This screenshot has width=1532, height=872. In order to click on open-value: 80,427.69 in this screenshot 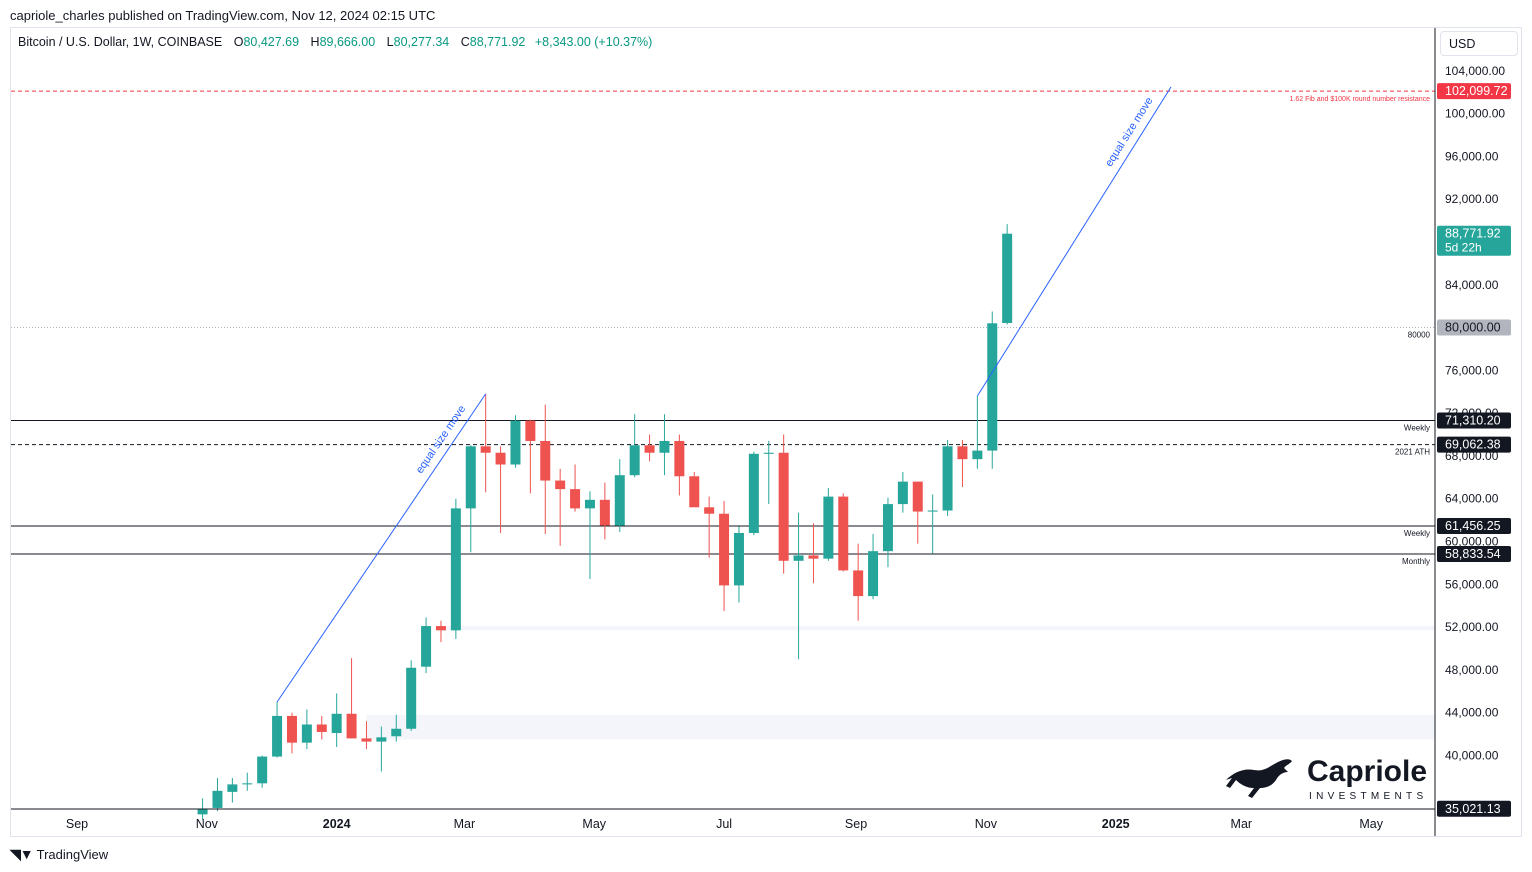, I will do `click(271, 42)`.